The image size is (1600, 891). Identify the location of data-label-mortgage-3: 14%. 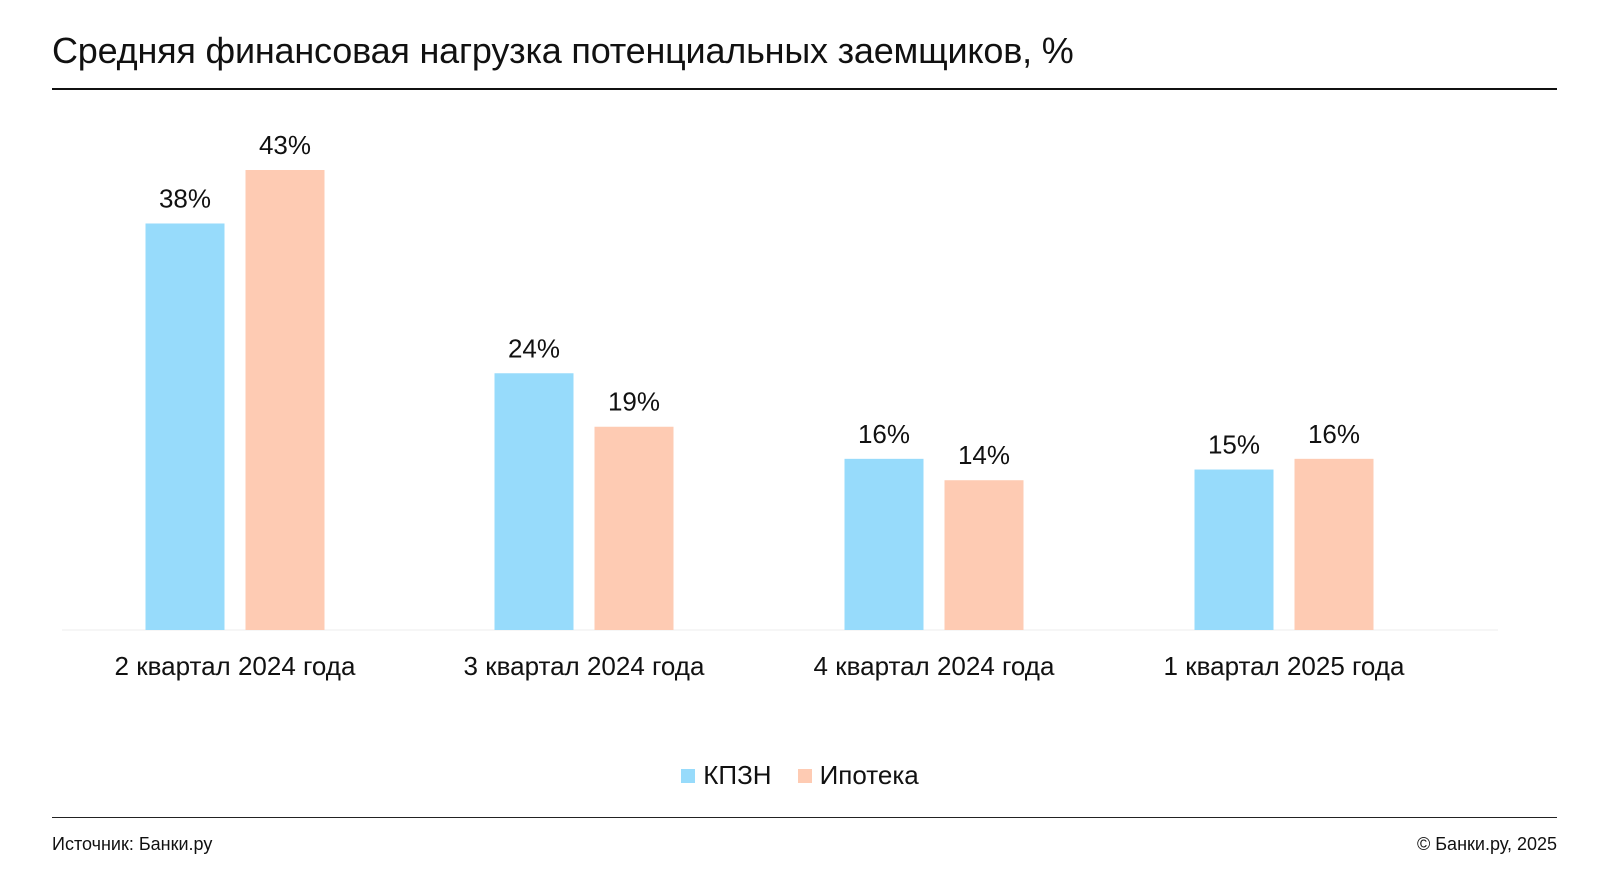
(984, 455).